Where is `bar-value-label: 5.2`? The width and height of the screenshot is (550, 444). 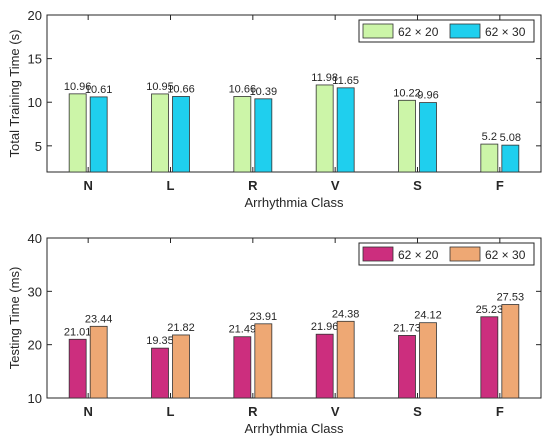 bar-value-label: 5.2 is located at coordinates (489, 137).